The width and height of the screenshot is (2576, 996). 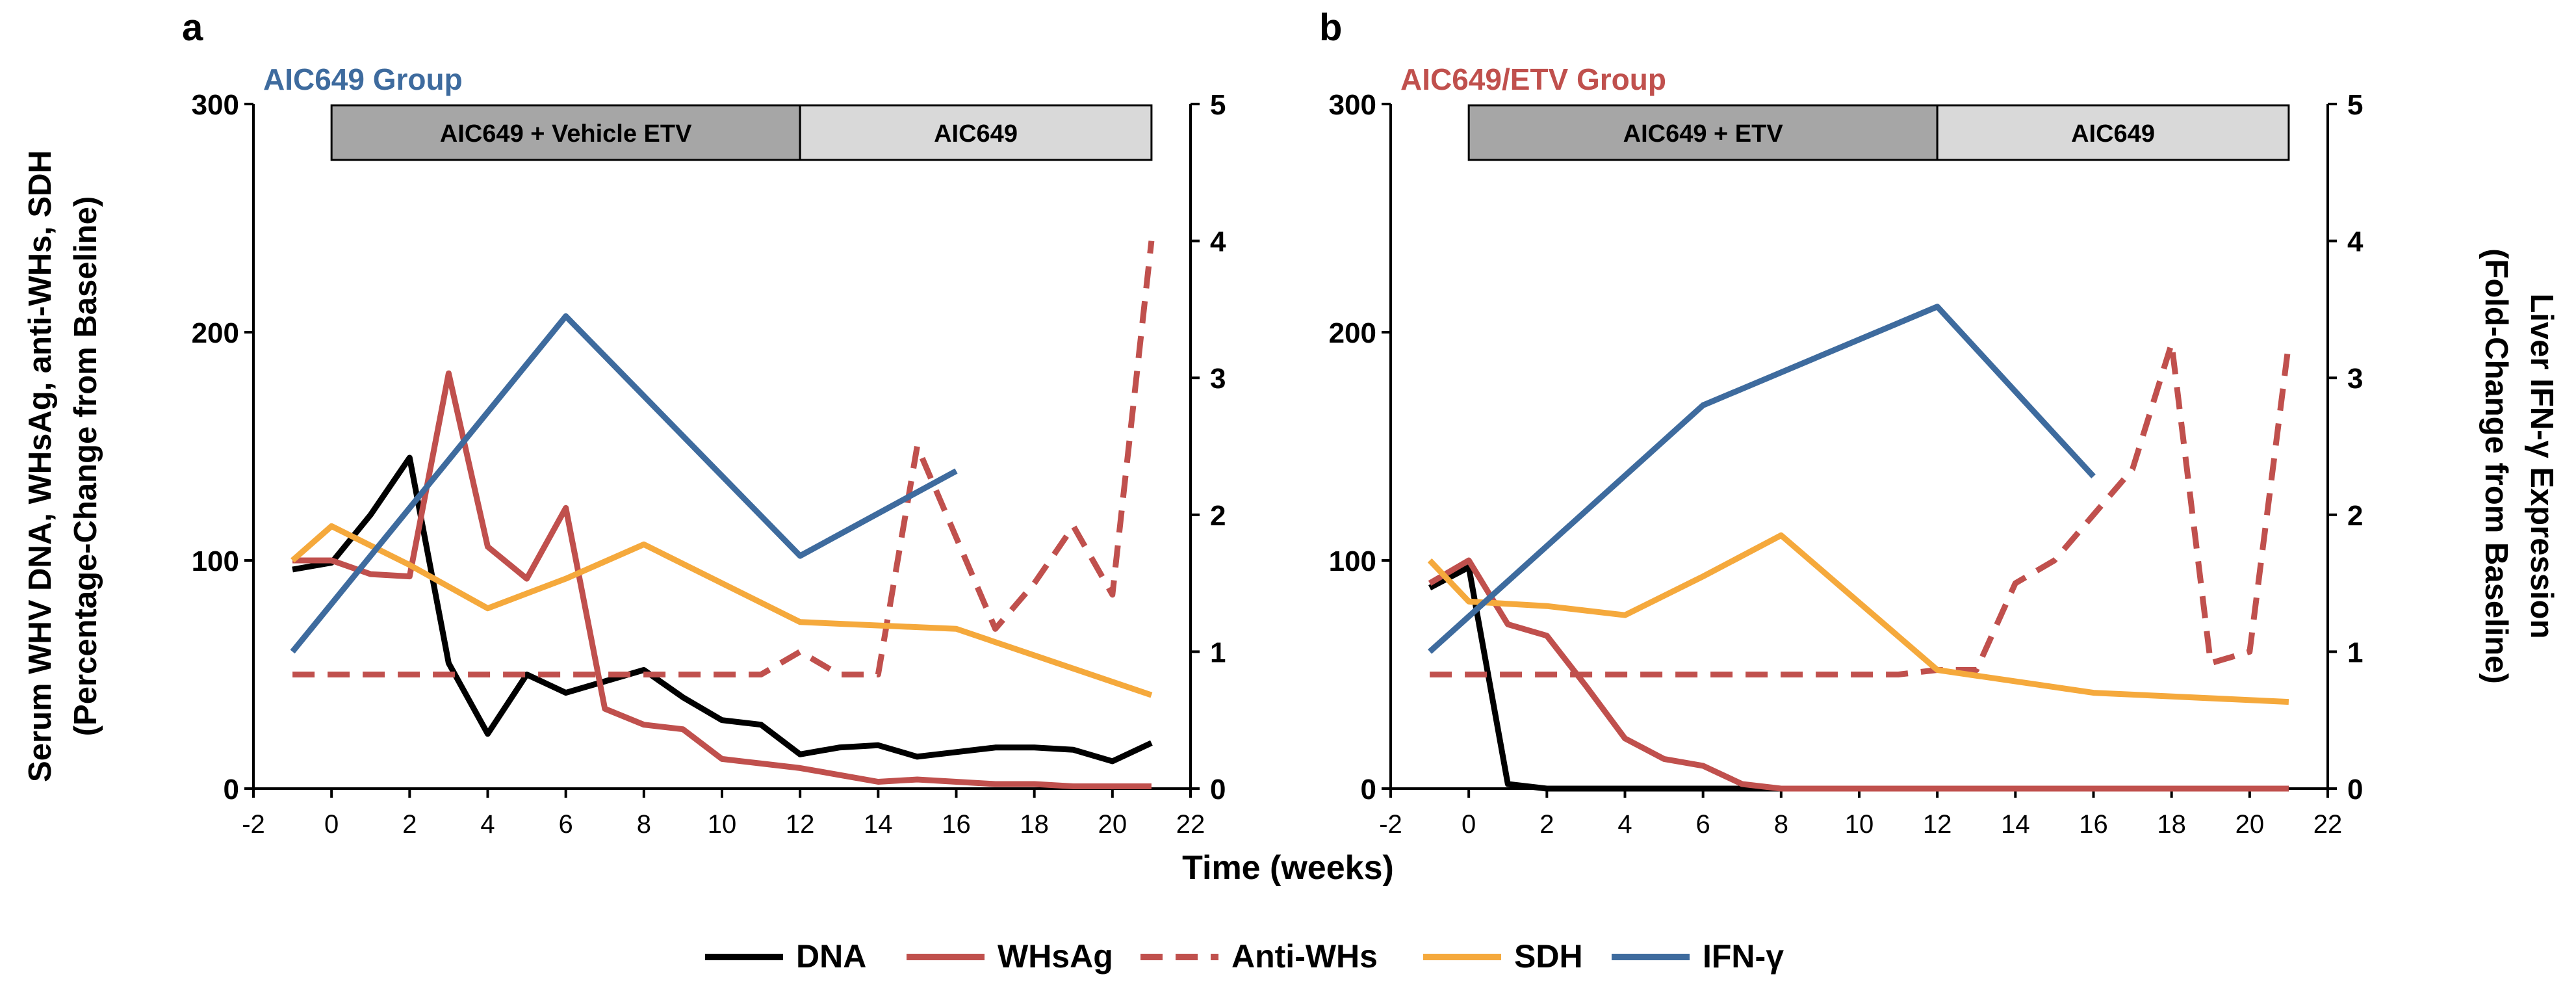 What do you see at coordinates (1549, 957) in the screenshot?
I see `legend-label: SDH` at bounding box center [1549, 957].